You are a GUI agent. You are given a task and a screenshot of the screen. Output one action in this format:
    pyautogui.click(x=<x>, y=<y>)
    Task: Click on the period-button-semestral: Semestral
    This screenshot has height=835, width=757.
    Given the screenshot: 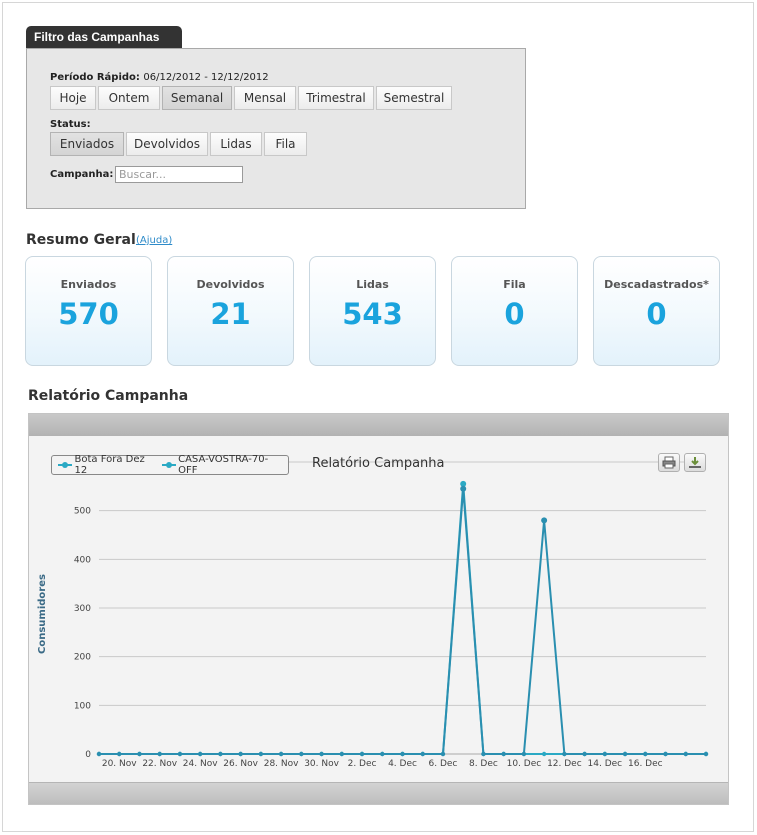 What is the action you would take?
    pyautogui.click(x=414, y=98)
    